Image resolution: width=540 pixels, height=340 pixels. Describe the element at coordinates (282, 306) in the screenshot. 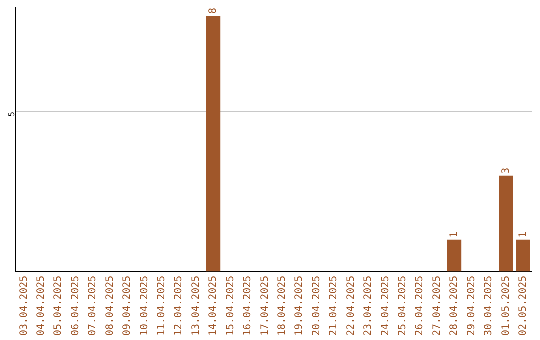

I see `x-tick-label: 18.04.2025` at that location.